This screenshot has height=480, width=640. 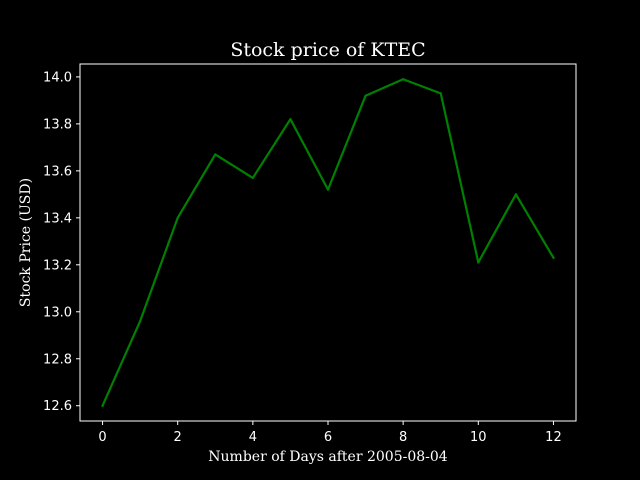 What do you see at coordinates (102, 437) in the screenshot?
I see `x-tick-label: 0` at bounding box center [102, 437].